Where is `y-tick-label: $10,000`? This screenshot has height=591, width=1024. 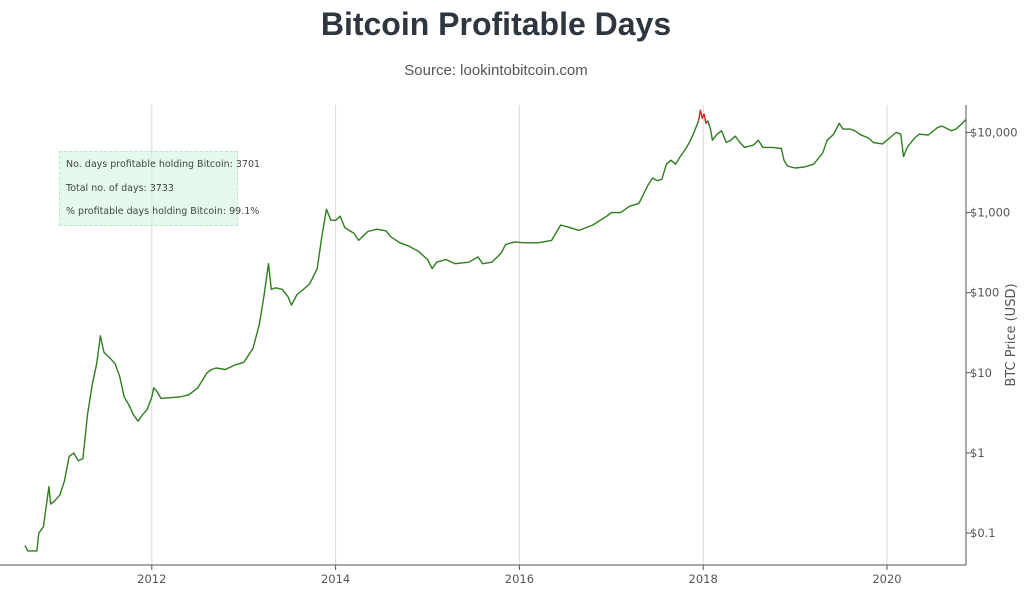
y-tick-label: $10,000 is located at coordinates (994, 132).